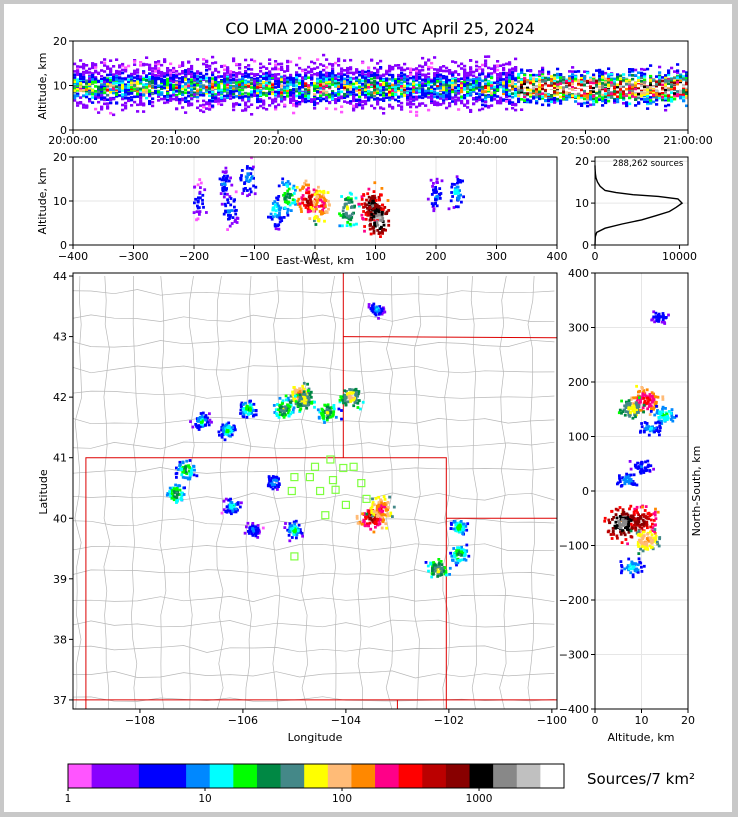 Image resolution: width=738 pixels, height=817 pixels. What do you see at coordinates (42, 85) in the screenshot?
I see `time-altitude-ylabel: Altitude, km` at bounding box center [42, 85].